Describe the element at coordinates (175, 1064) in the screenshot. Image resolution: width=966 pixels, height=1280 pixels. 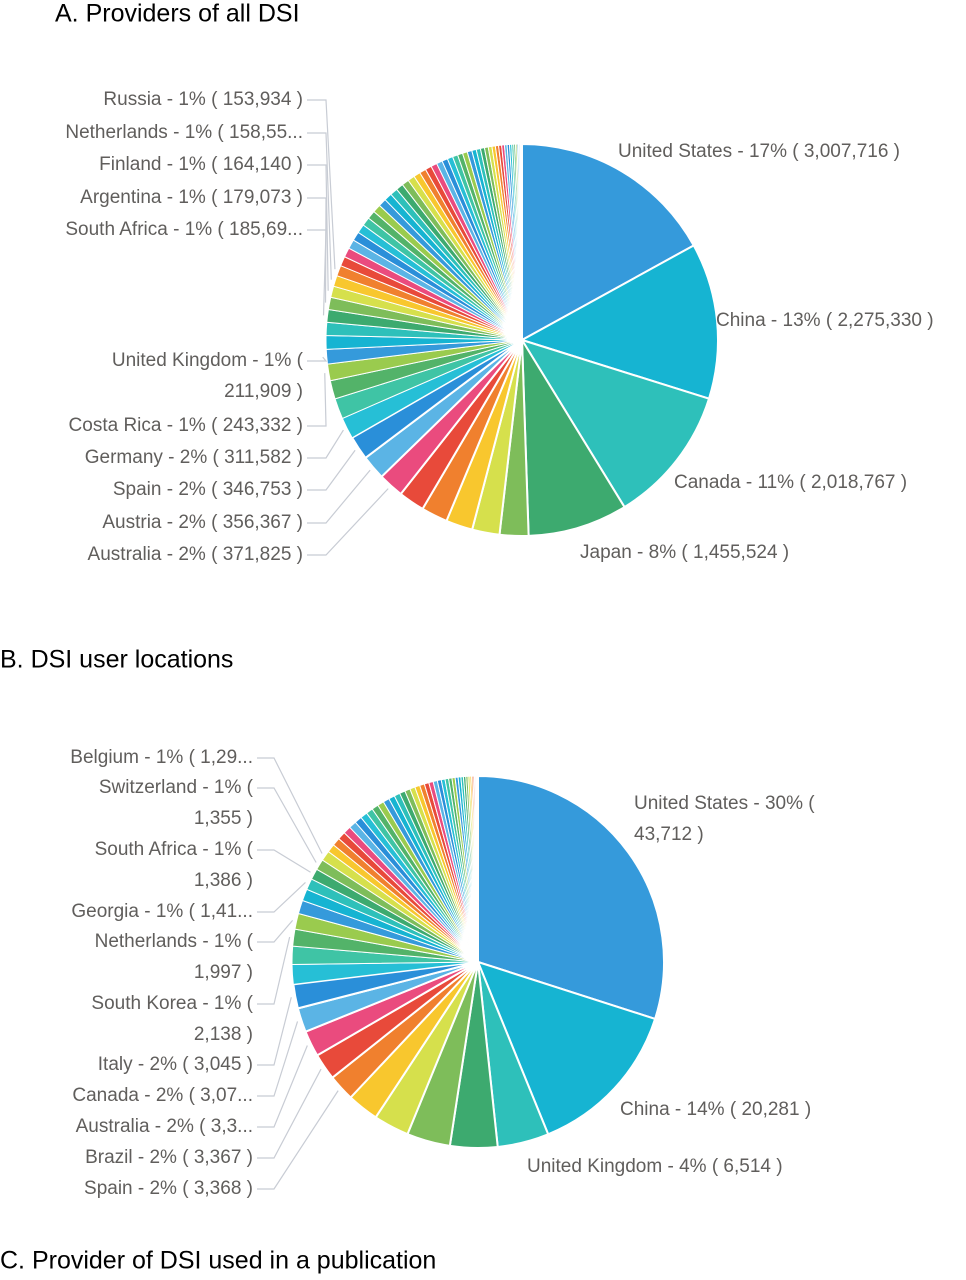
I see `slice-label: Italy - 2% ( 3,045 )` at that location.